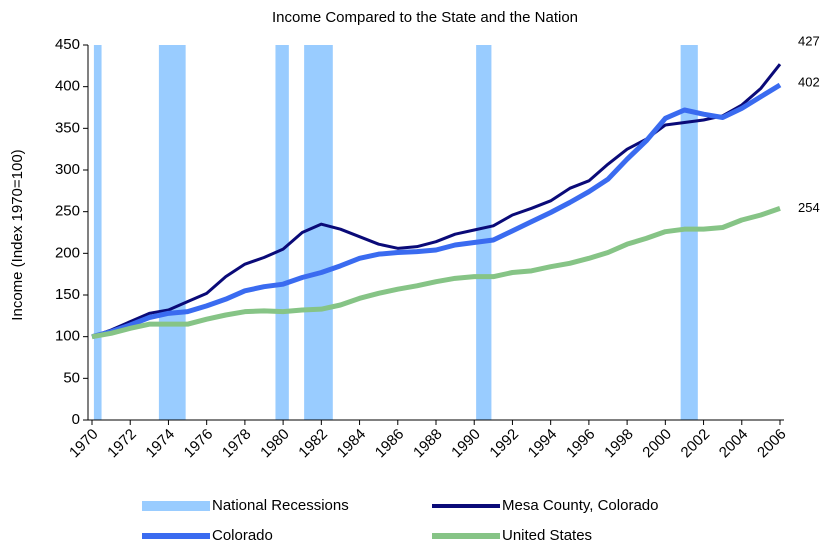  Describe the element at coordinates (67, 127) in the screenshot. I see `y-tick-label: 350` at that location.